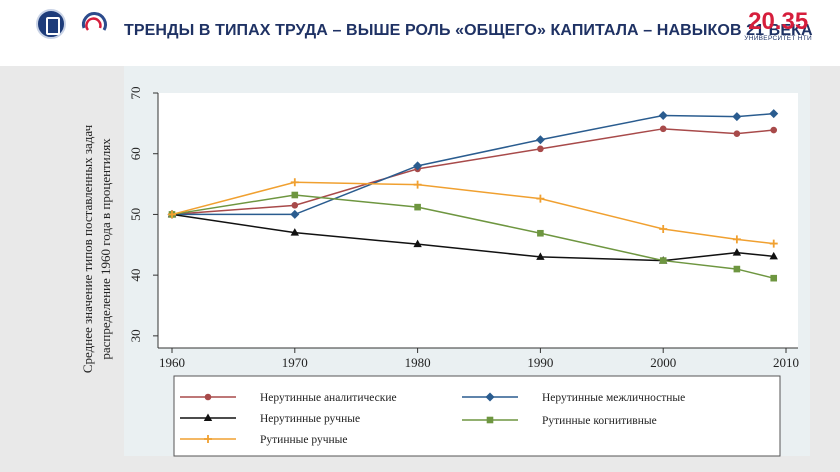  What do you see at coordinates (135, 275) in the screenshot?
I see `y-tick-label: 40` at bounding box center [135, 275].